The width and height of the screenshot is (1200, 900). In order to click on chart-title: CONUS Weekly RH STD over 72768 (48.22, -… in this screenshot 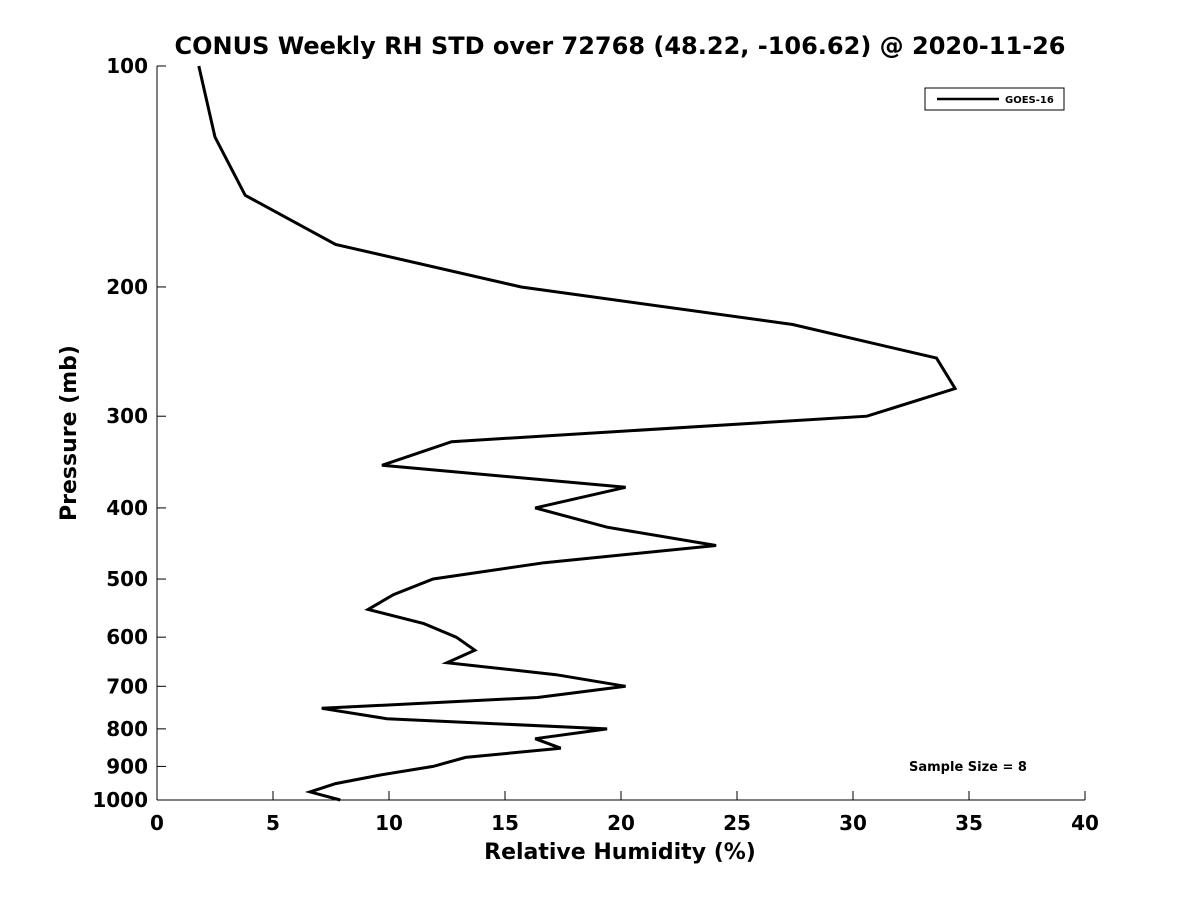, I will do `click(619, 46)`.